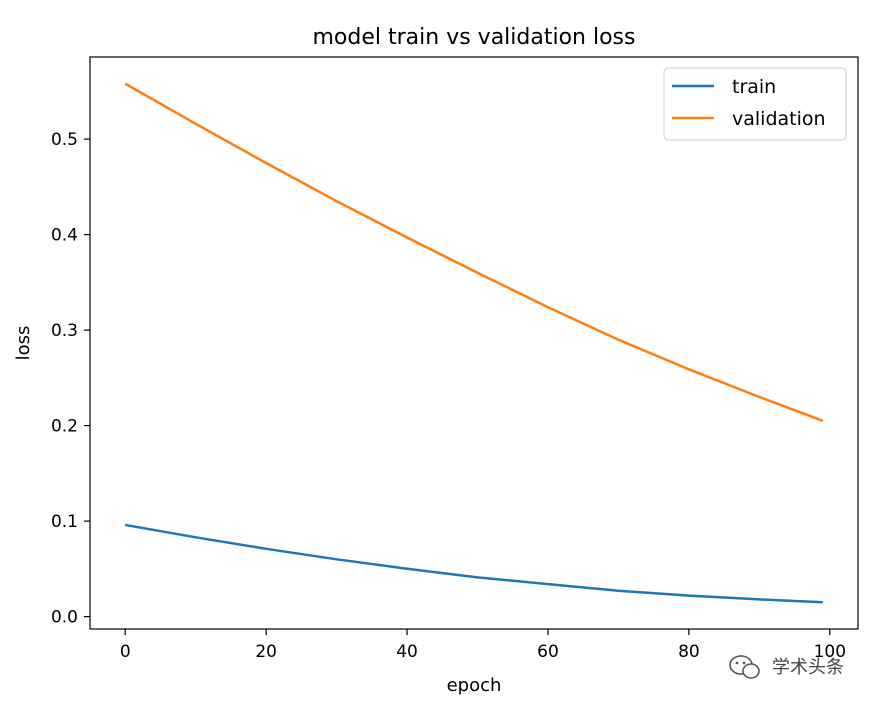 The height and width of the screenshot is (705, 890). Describe the element at coordinates (266, 652) in the screenshot. I see `x-tick-label: 20` at that location.